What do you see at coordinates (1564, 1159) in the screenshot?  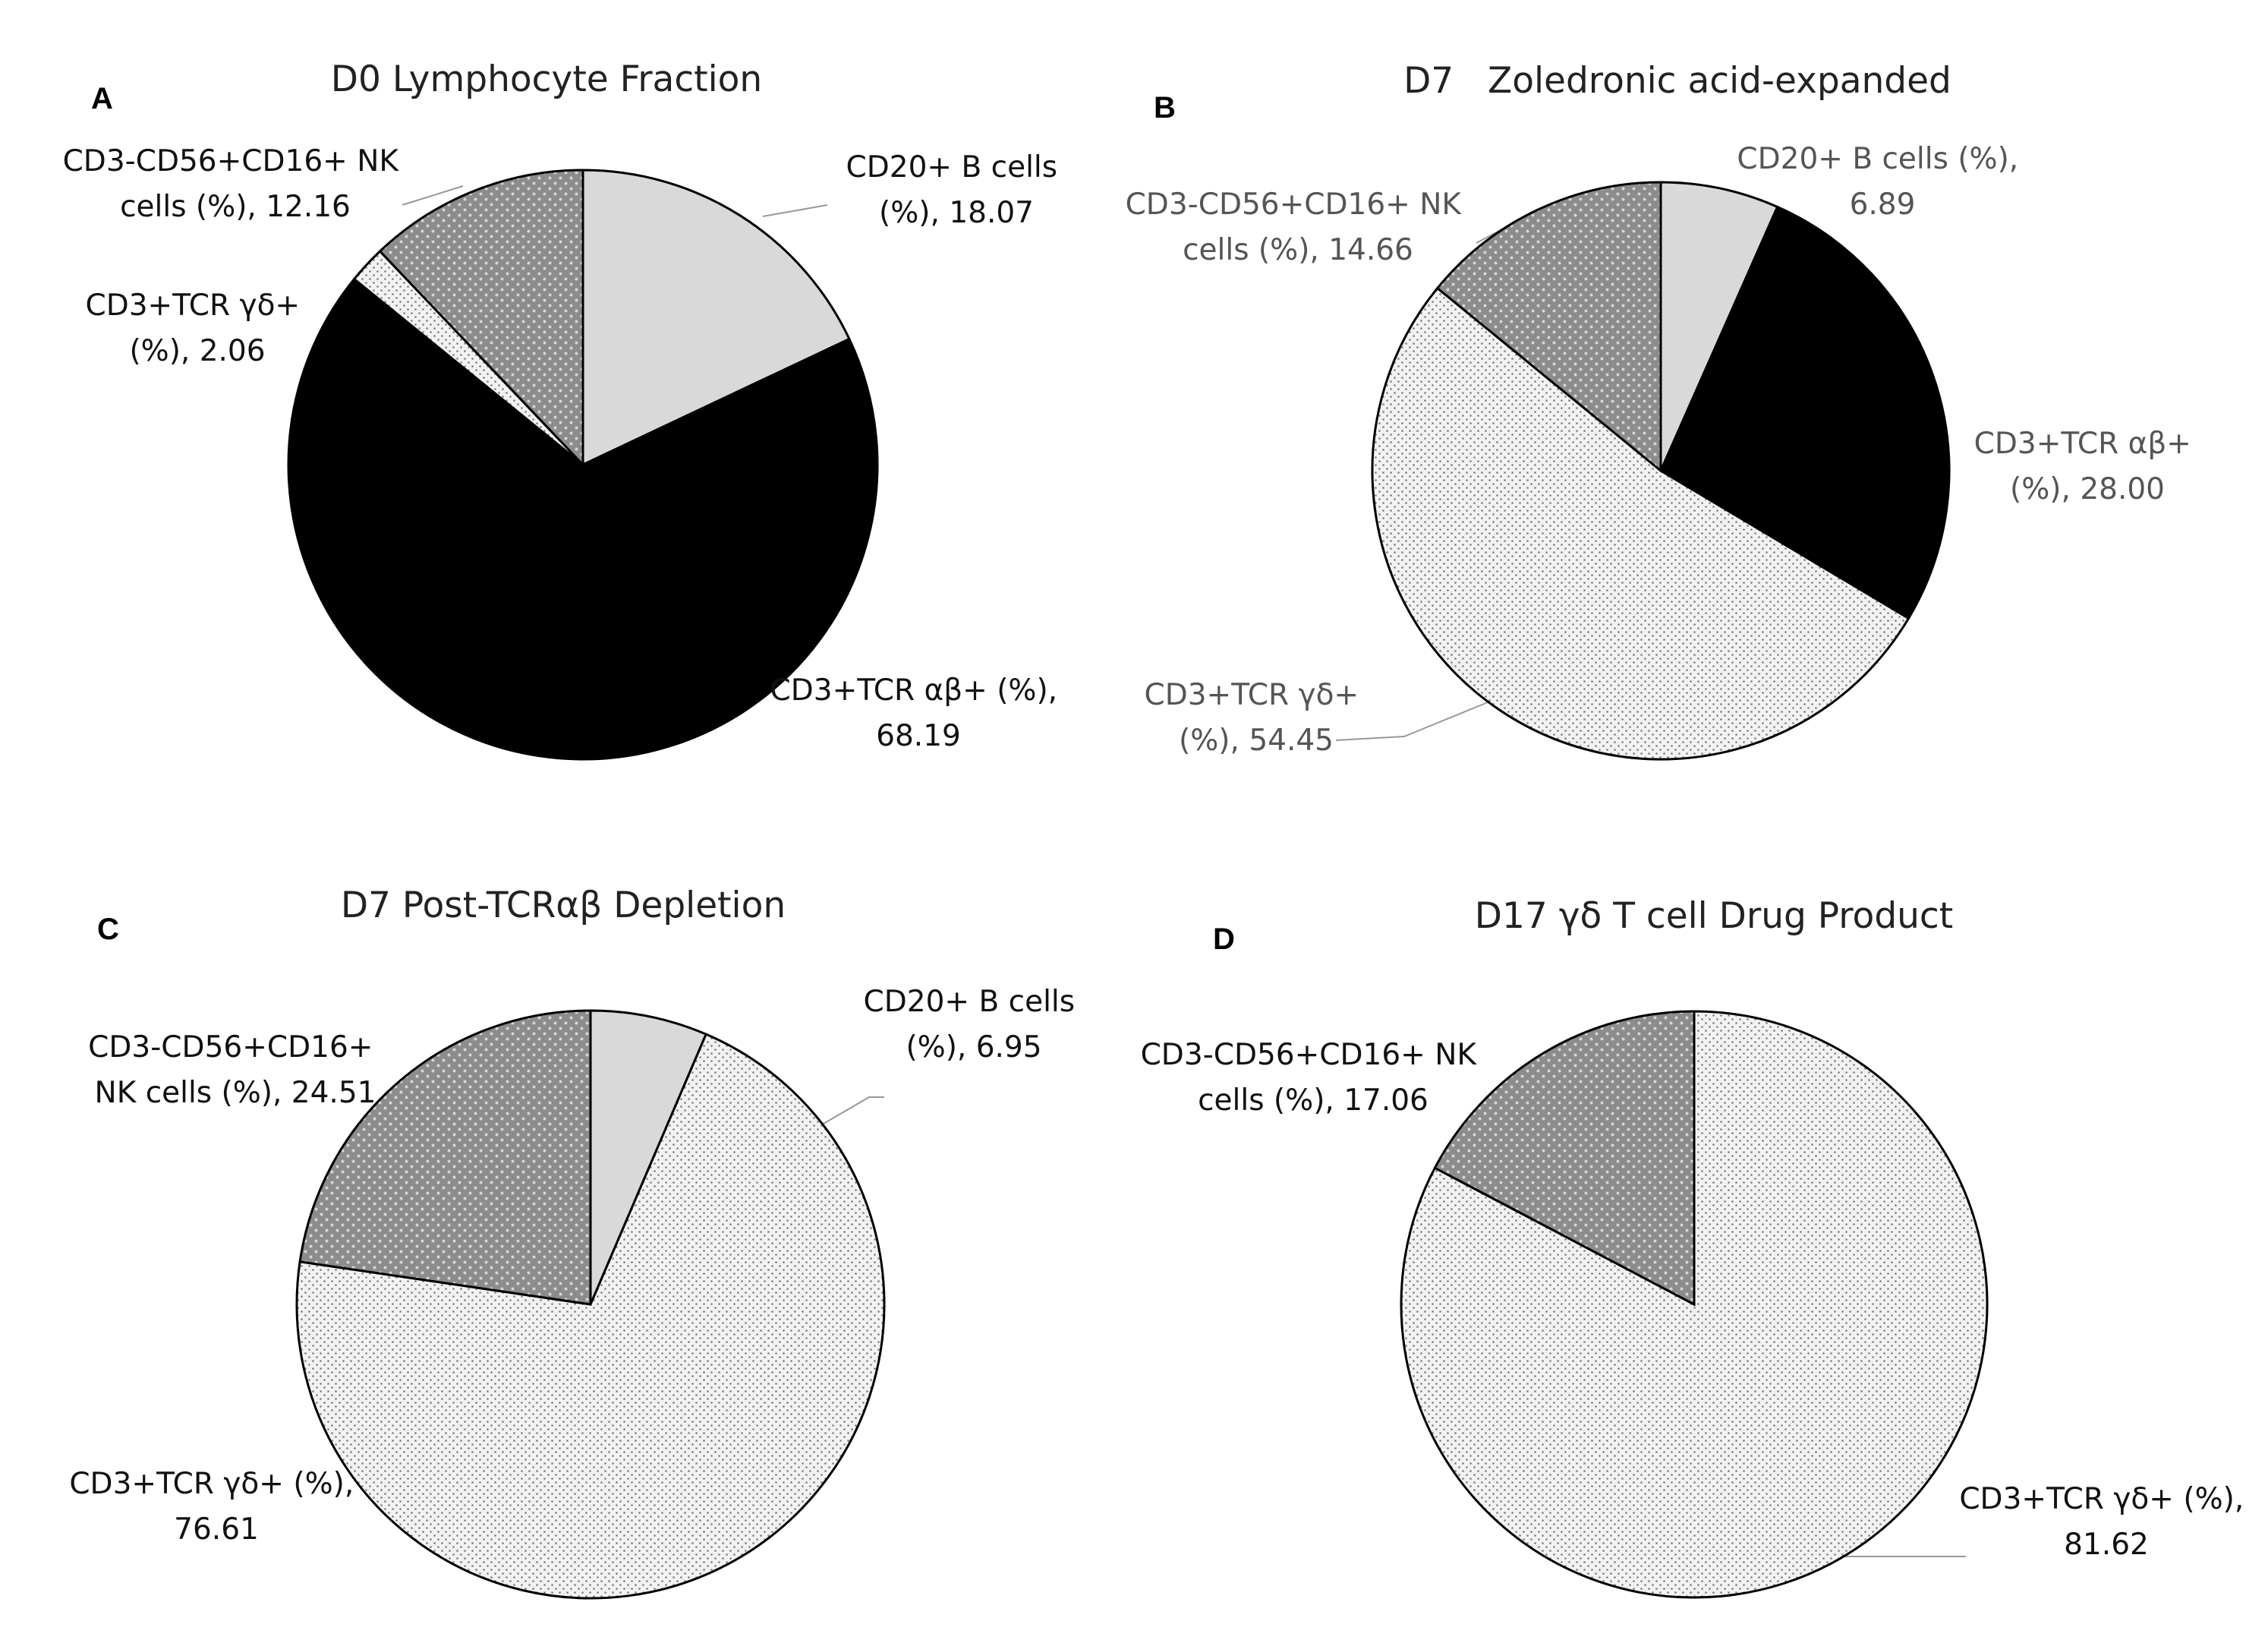 I see `slice-d-nk-cells` at bounding box center [1564, 1159].